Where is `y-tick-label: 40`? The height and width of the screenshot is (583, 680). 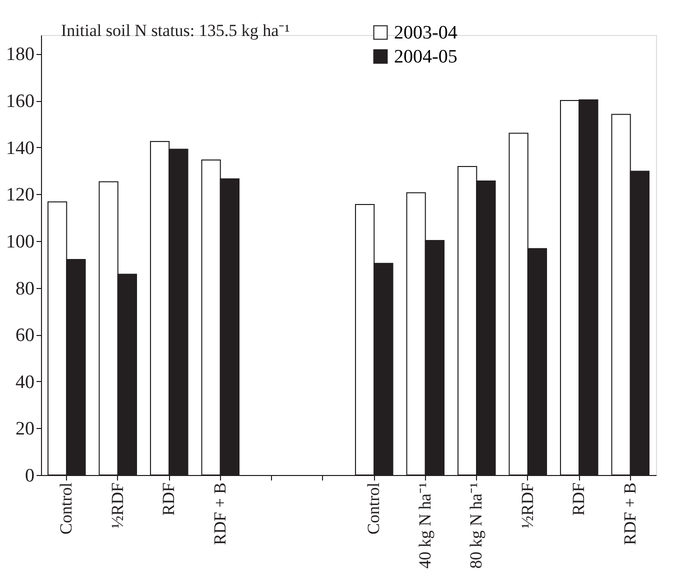
y-tick-label: 40 is located at coordinates (25, 382).